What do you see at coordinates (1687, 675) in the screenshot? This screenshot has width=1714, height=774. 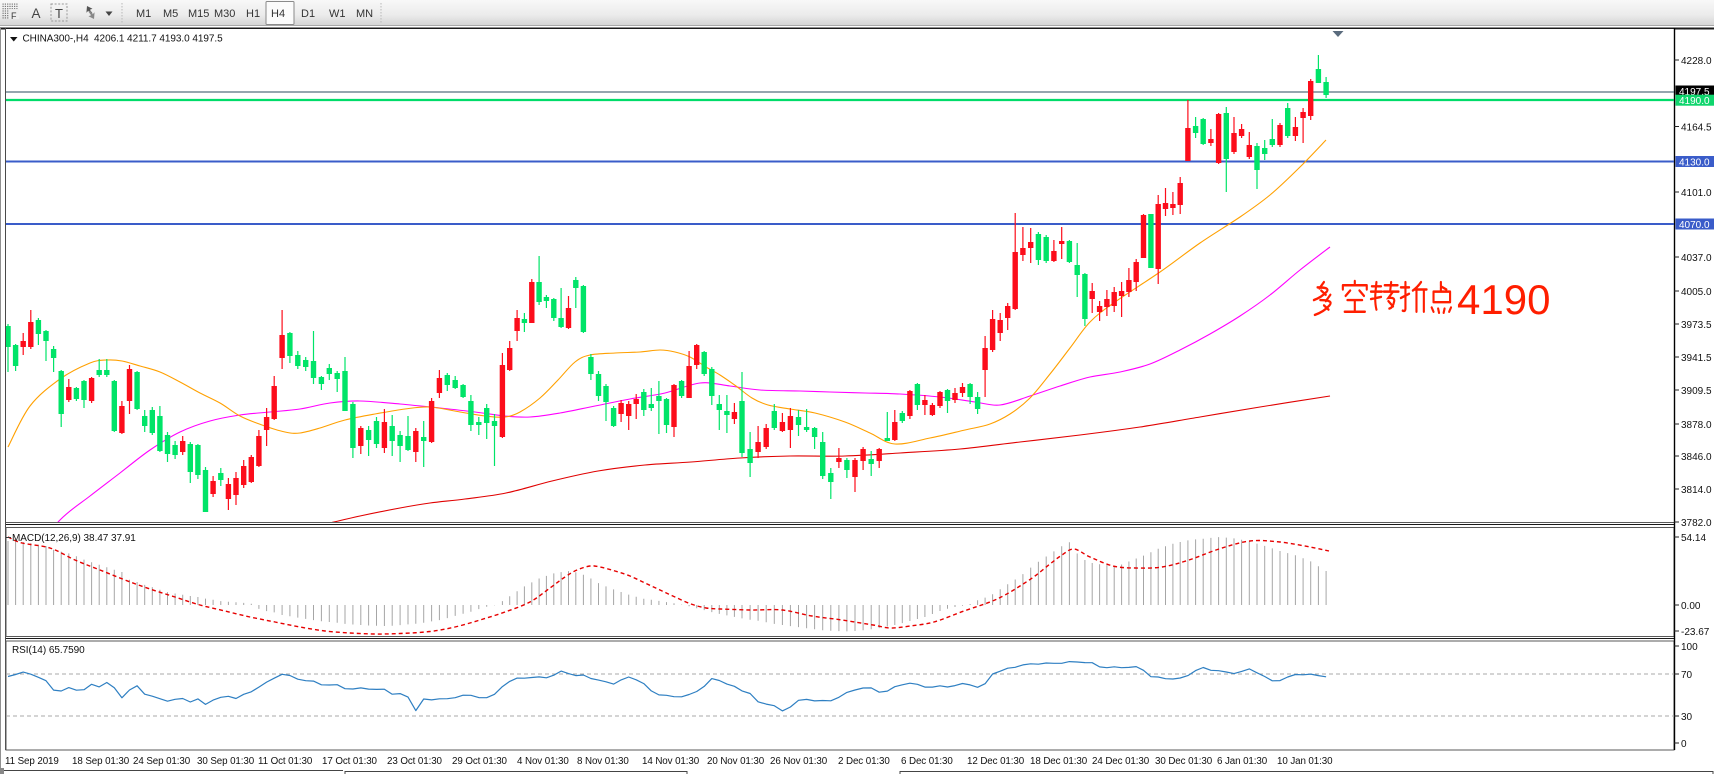 I see `svg-text: 70` at bounding box center [1687, 675].